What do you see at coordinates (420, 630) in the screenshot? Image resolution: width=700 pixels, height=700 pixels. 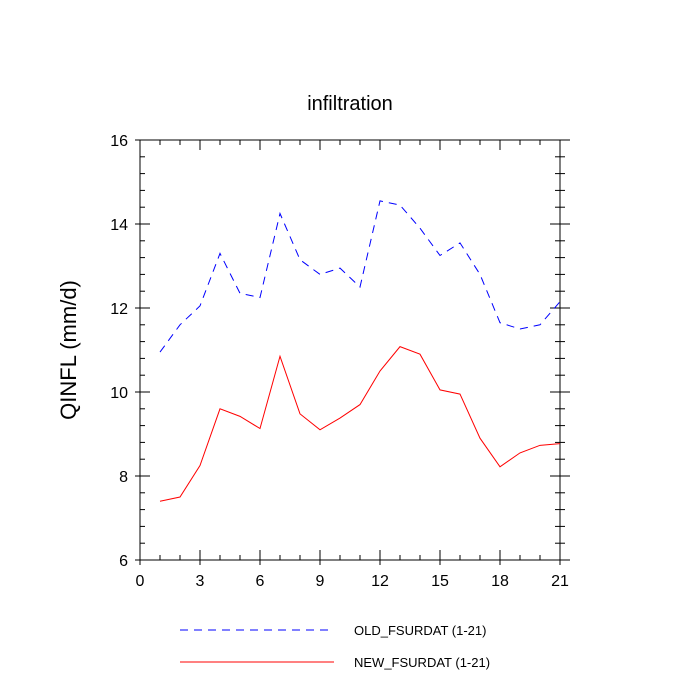 I see `legend-label: OLD_FSURDAT (1-21)` at bounding box center [420, 630].